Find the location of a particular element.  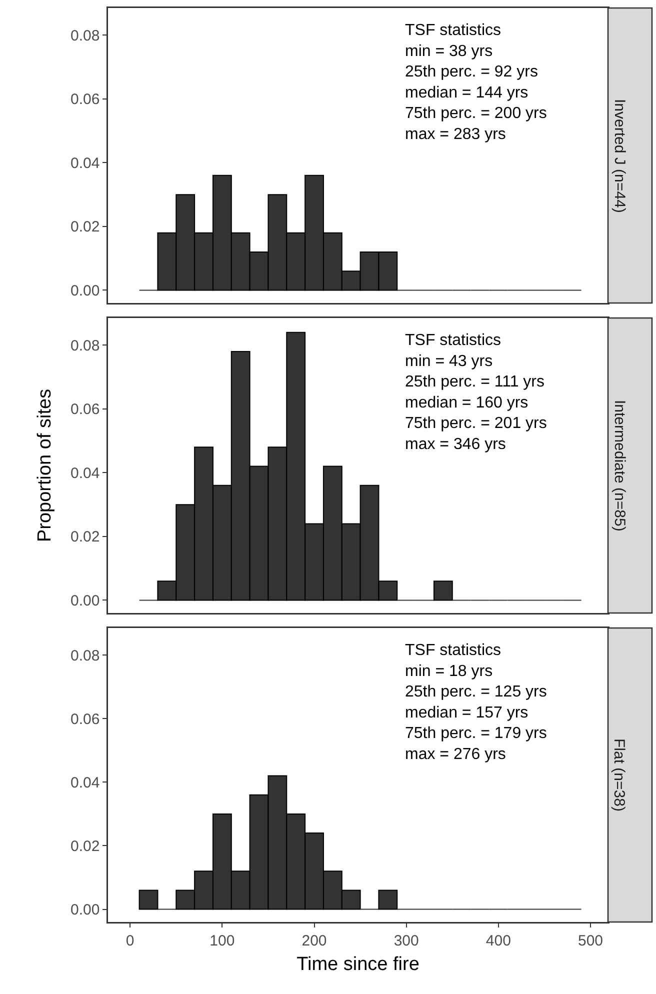

annotation: 75th perc. = 201 yrs is located at coordinates (476, 423).